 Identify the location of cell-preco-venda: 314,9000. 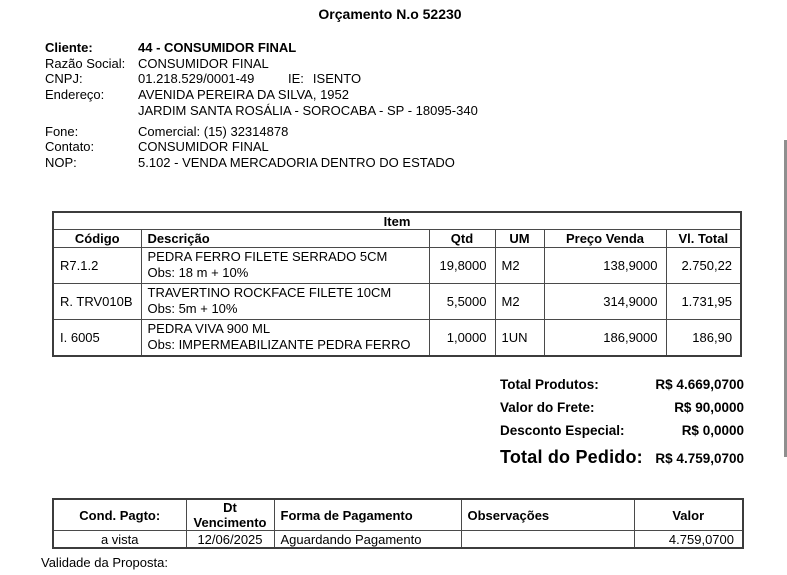
(605, 301).